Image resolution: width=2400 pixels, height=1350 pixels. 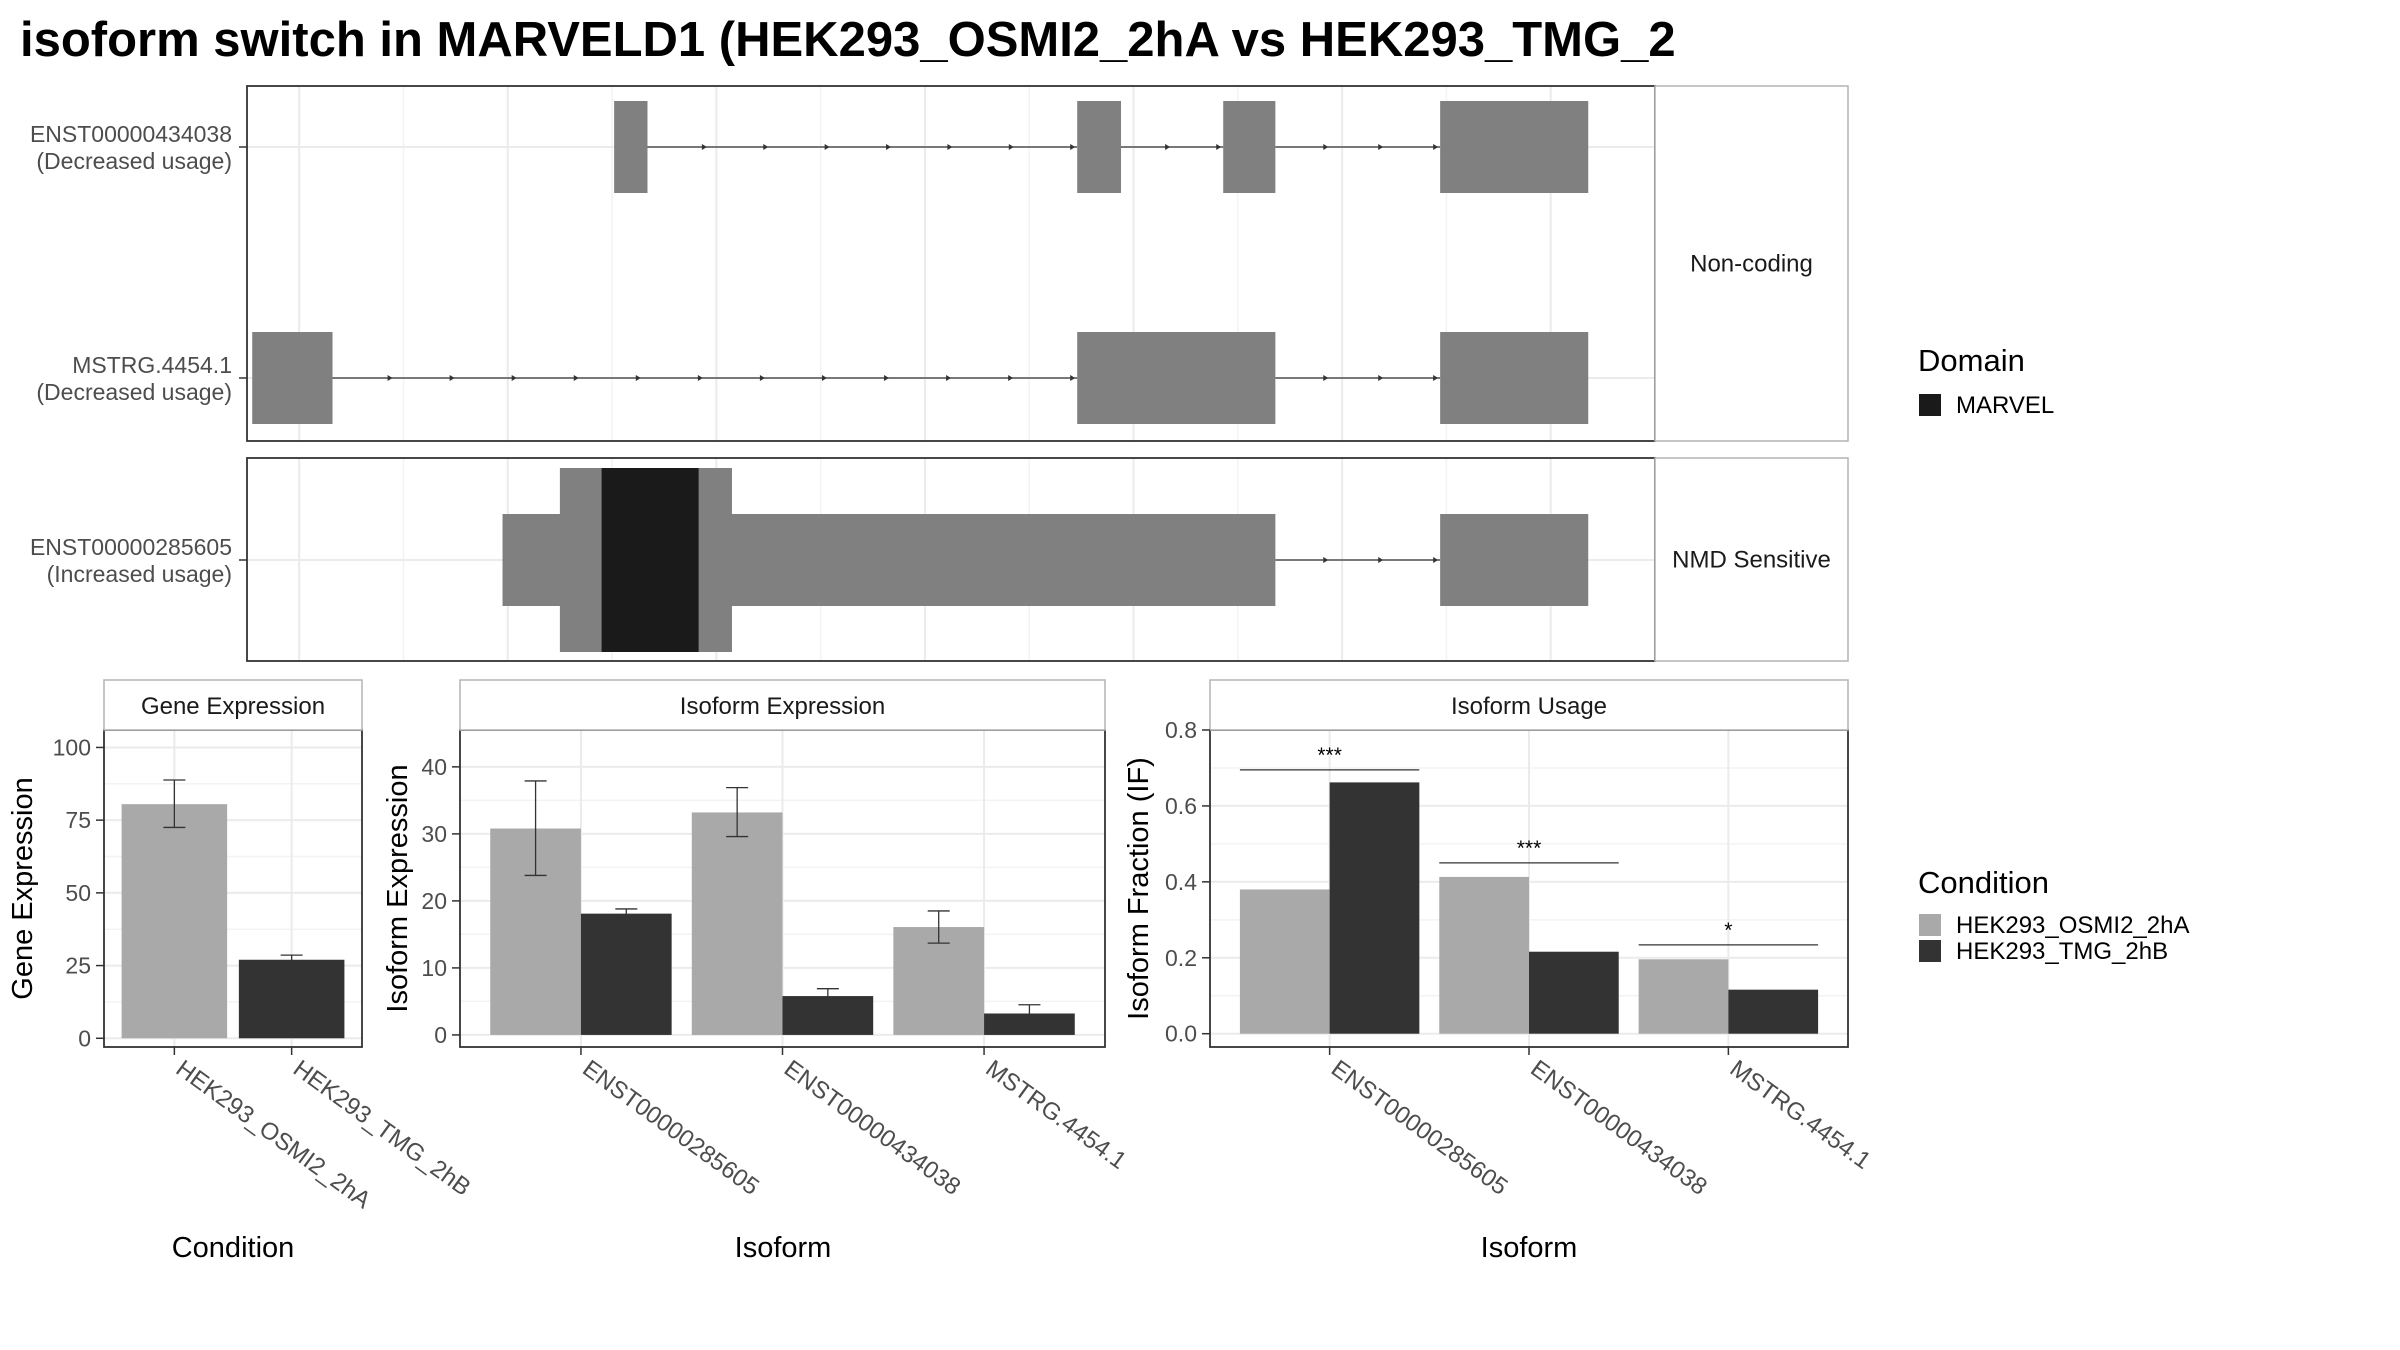 I want to click on condition-legend-label: HEK293_OSMI2_2hA, so click(x=2072, y=925).